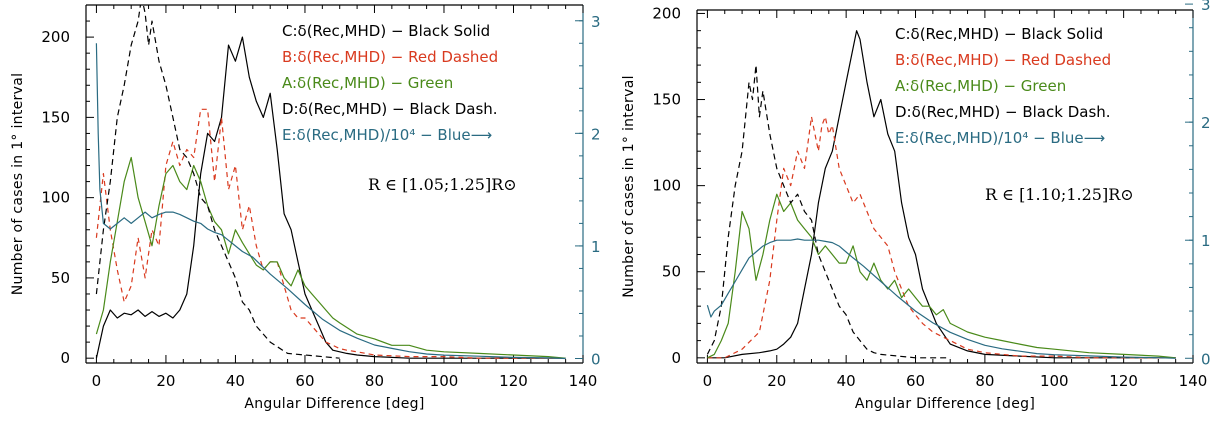  Describe the element at coordinates (1059, 194) in the screenshot. I see `radius-annotation: R ∈ [1.10;1.25]R⊙` at that location.